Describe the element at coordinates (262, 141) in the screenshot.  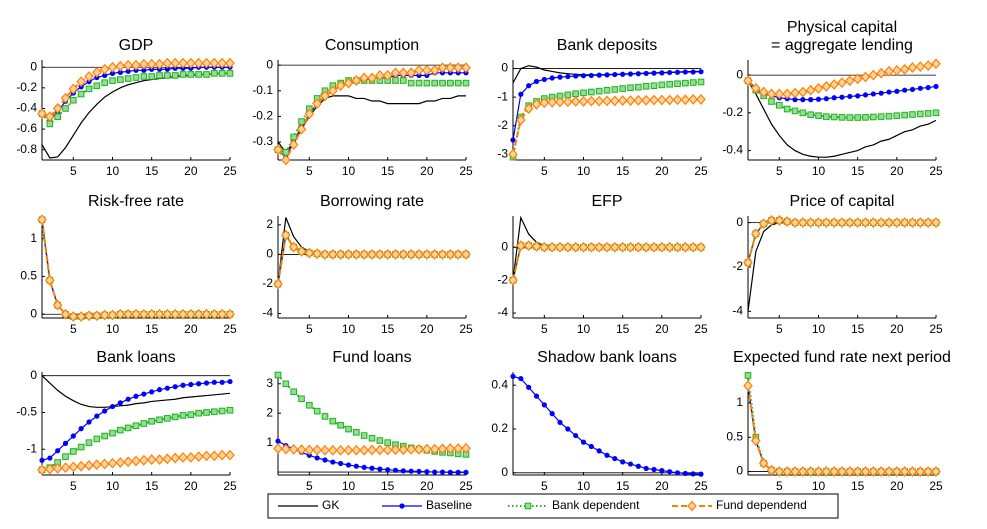
I see `y-tick-label: -0.3` at that location.